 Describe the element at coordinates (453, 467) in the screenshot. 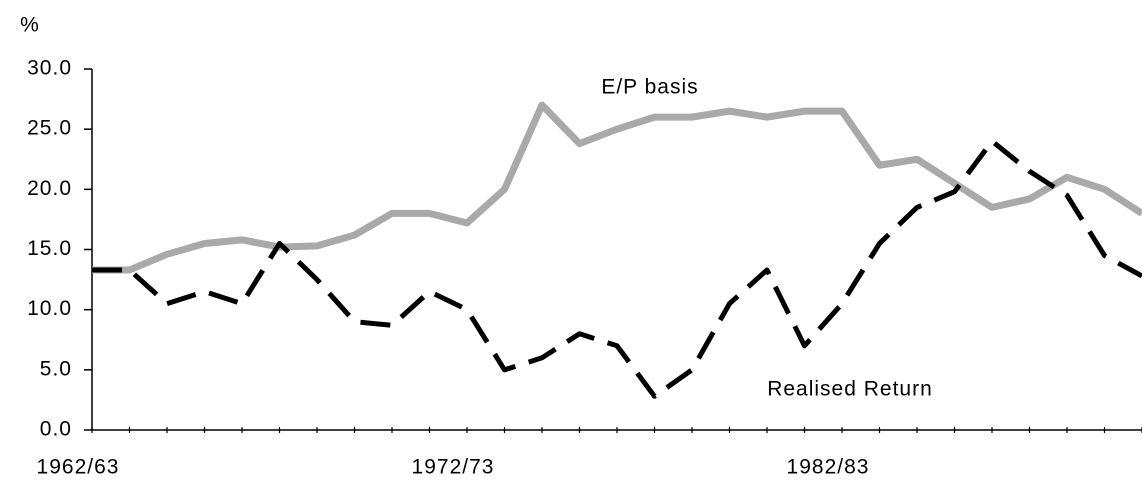

I see `x-tick-label: 1972/73` at that location.